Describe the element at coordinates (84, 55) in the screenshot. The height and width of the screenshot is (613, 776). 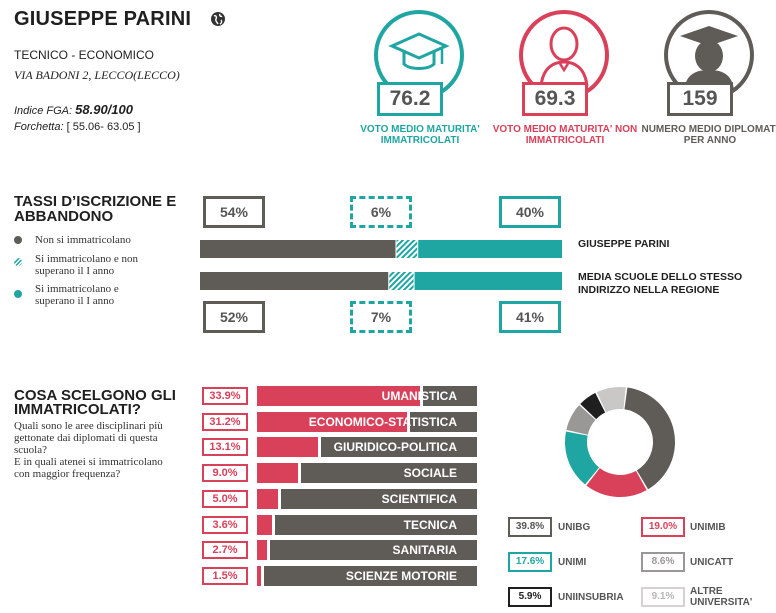
I see `school-type: TECNICO - ECONOMICO` at that location.